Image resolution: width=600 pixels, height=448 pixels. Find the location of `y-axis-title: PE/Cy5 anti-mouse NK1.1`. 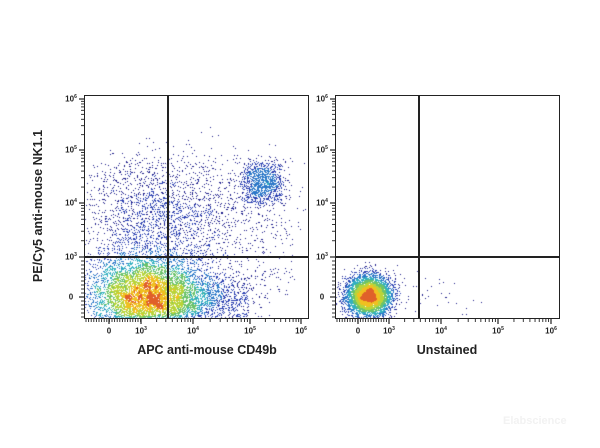

y-axis-title: PE/Cy5 anti-mouse NK1.1 is located at coordinates (38, 206).